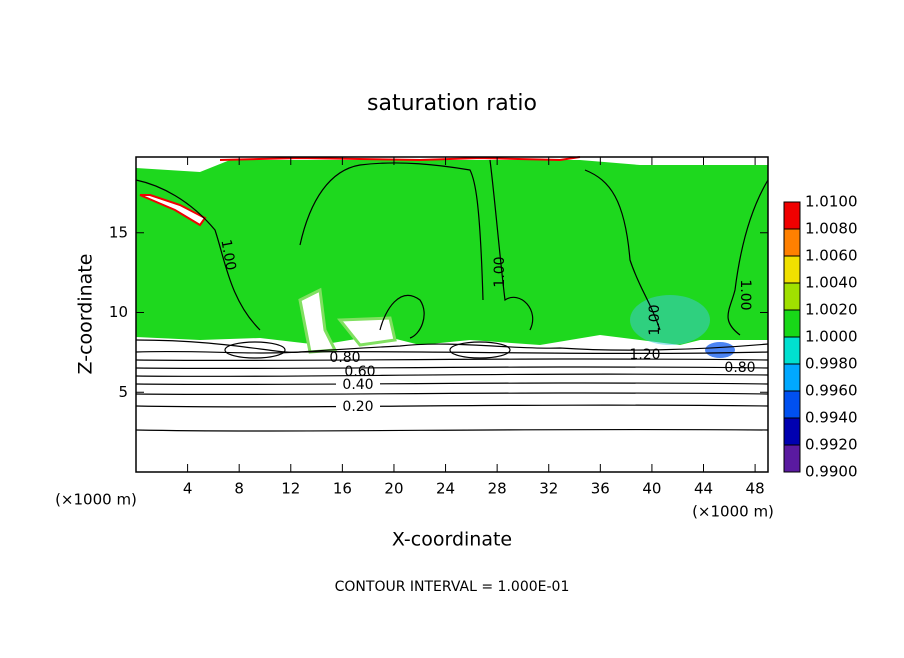 The width and height of the screenshot is (904, 658). What do you see at coordinates (703, 489) in the screenshot?
I see `x-tick-label: 44` at bounding box center [703, 489].